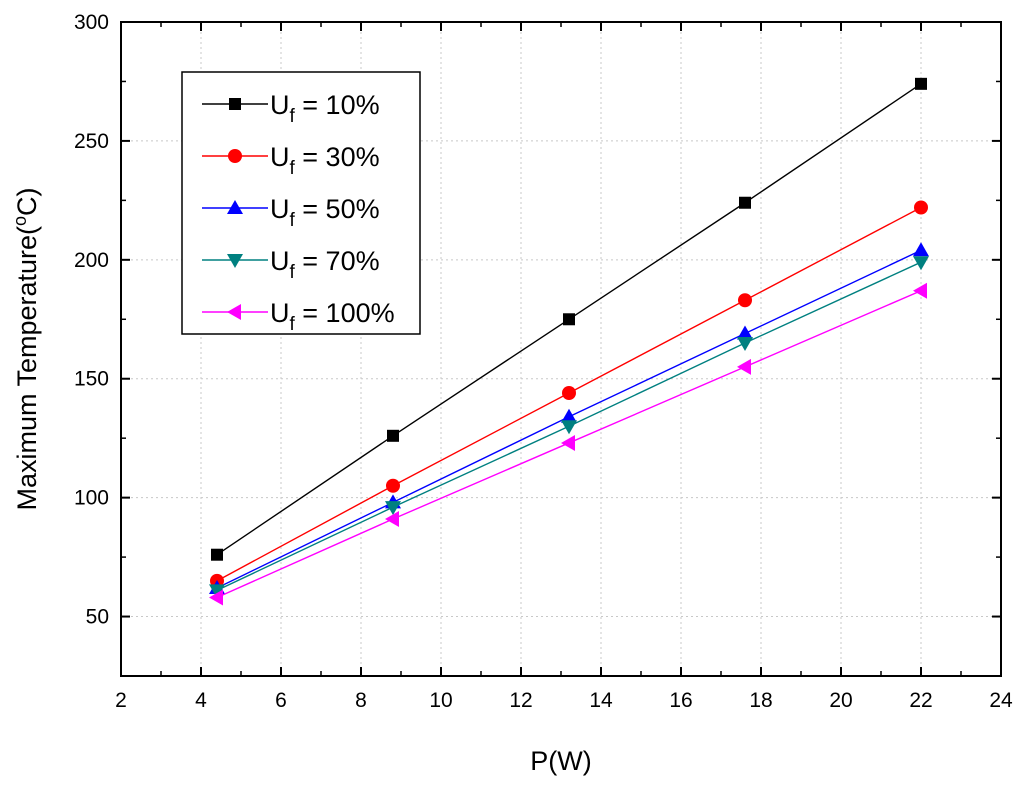  What do you see at coordinates (1001, 700) in the screenshot?
I see `x-tick-label: 24` at bounding box center [1001, 700].